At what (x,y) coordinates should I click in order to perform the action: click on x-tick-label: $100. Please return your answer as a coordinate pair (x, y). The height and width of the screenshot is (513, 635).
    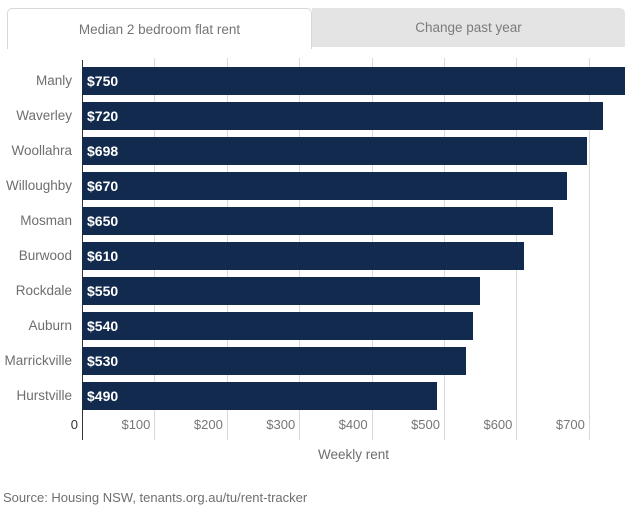
    Looking at the image, I should click on (136, 424).